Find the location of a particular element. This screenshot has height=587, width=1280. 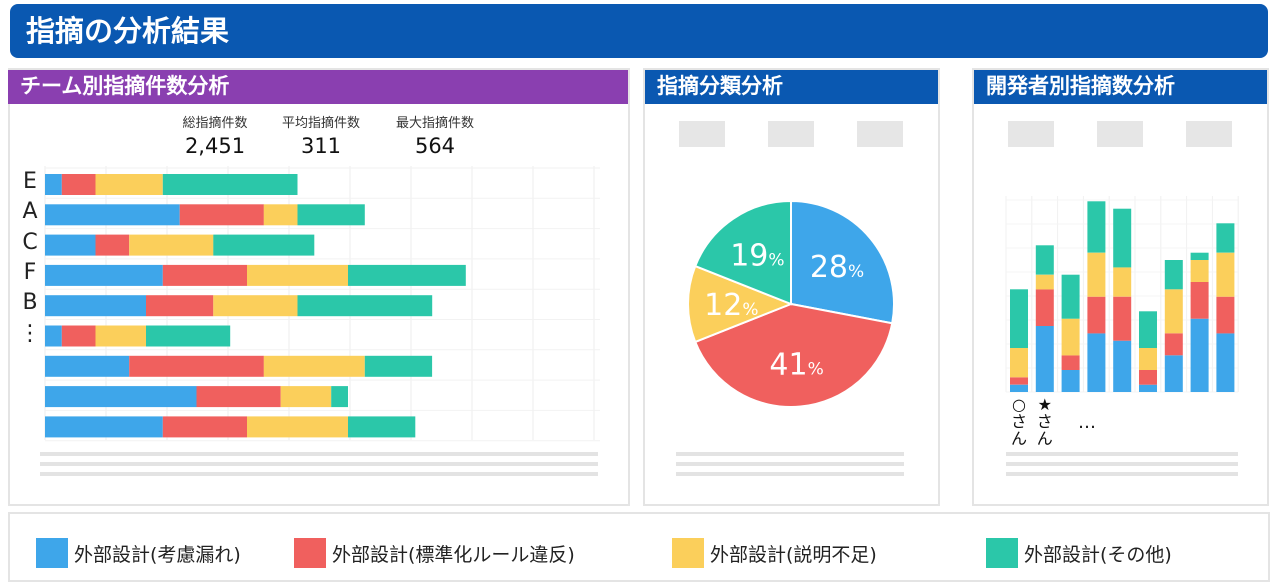

category-label: C is located at coordinates (30, 242).